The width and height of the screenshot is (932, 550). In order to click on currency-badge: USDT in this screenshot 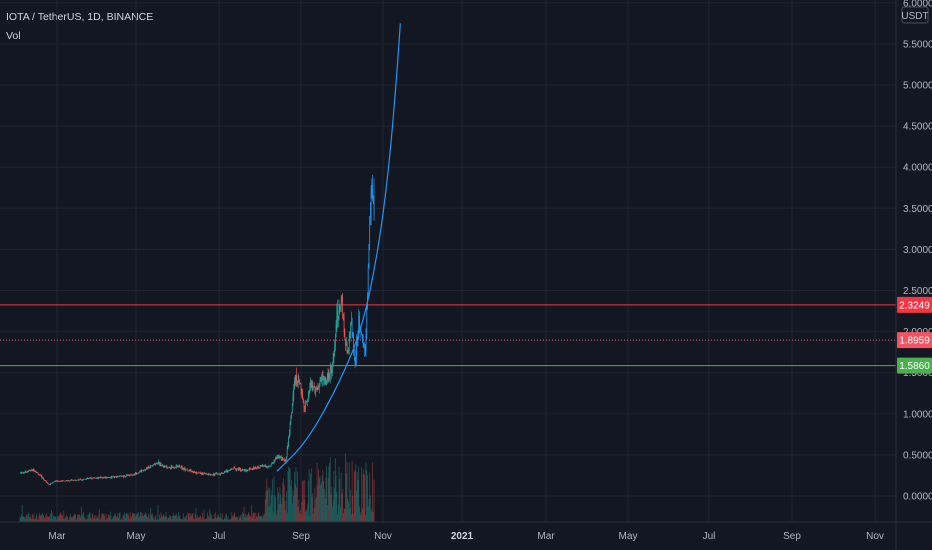, I will do `click(915, 15)`.